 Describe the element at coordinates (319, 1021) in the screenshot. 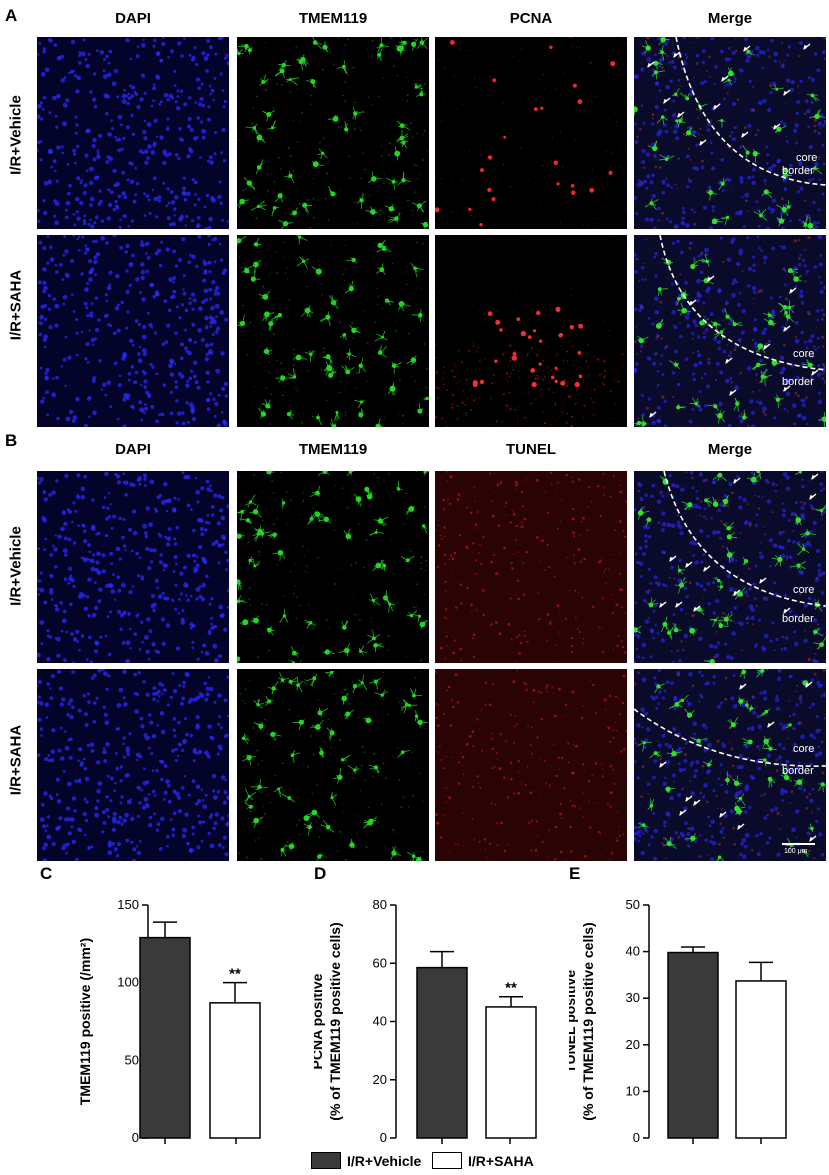

I see `y-axis-label: PCNA positive` at that location.